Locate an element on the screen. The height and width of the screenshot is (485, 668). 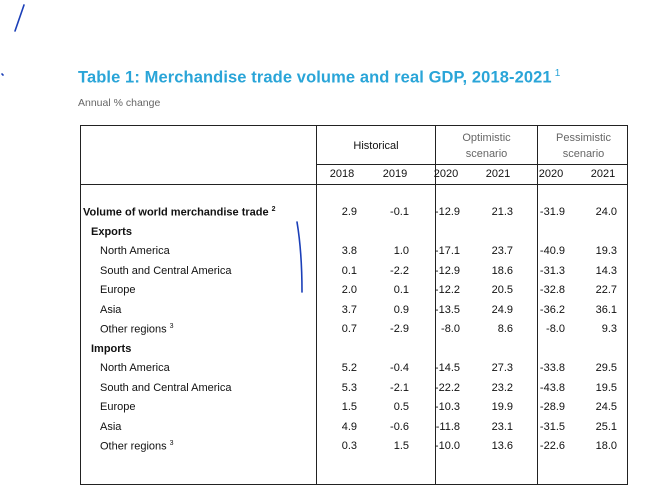
value-cell: 0.7 is located at coordinates (349, 329).